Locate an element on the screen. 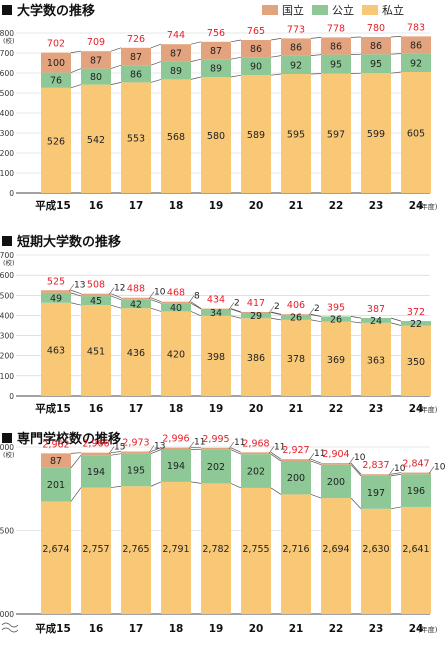 Image resolution: width=447 pixels, height=660 pixels. label-shiritsu: 2,765 is located at coordinates (135, 549).